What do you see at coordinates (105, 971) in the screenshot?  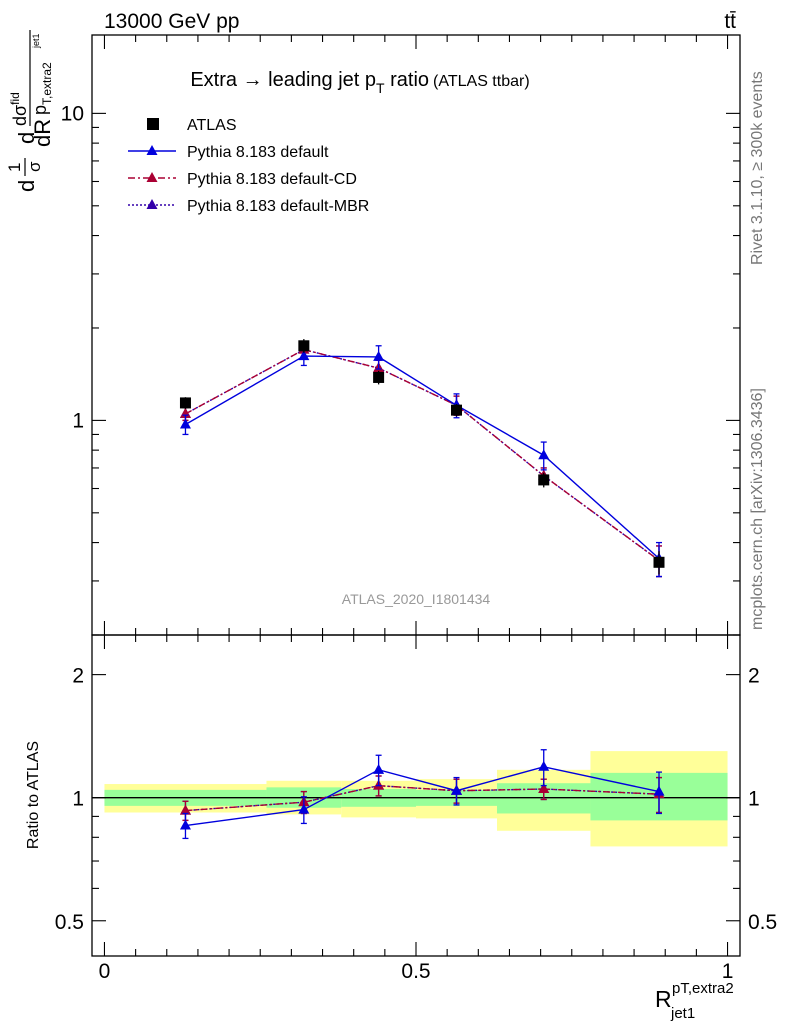 I see `ratio-xtick-label: 0` at bounding box center [105, 971].